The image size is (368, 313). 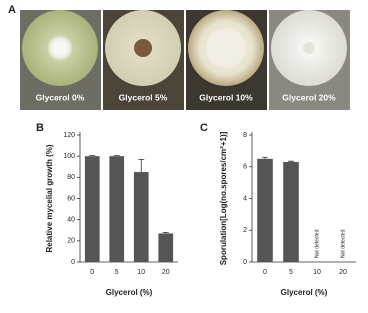 What do you see at coordinates (204, 128) in the screenshot?
I see `panel-label: C` at bounding box center [204, 128].